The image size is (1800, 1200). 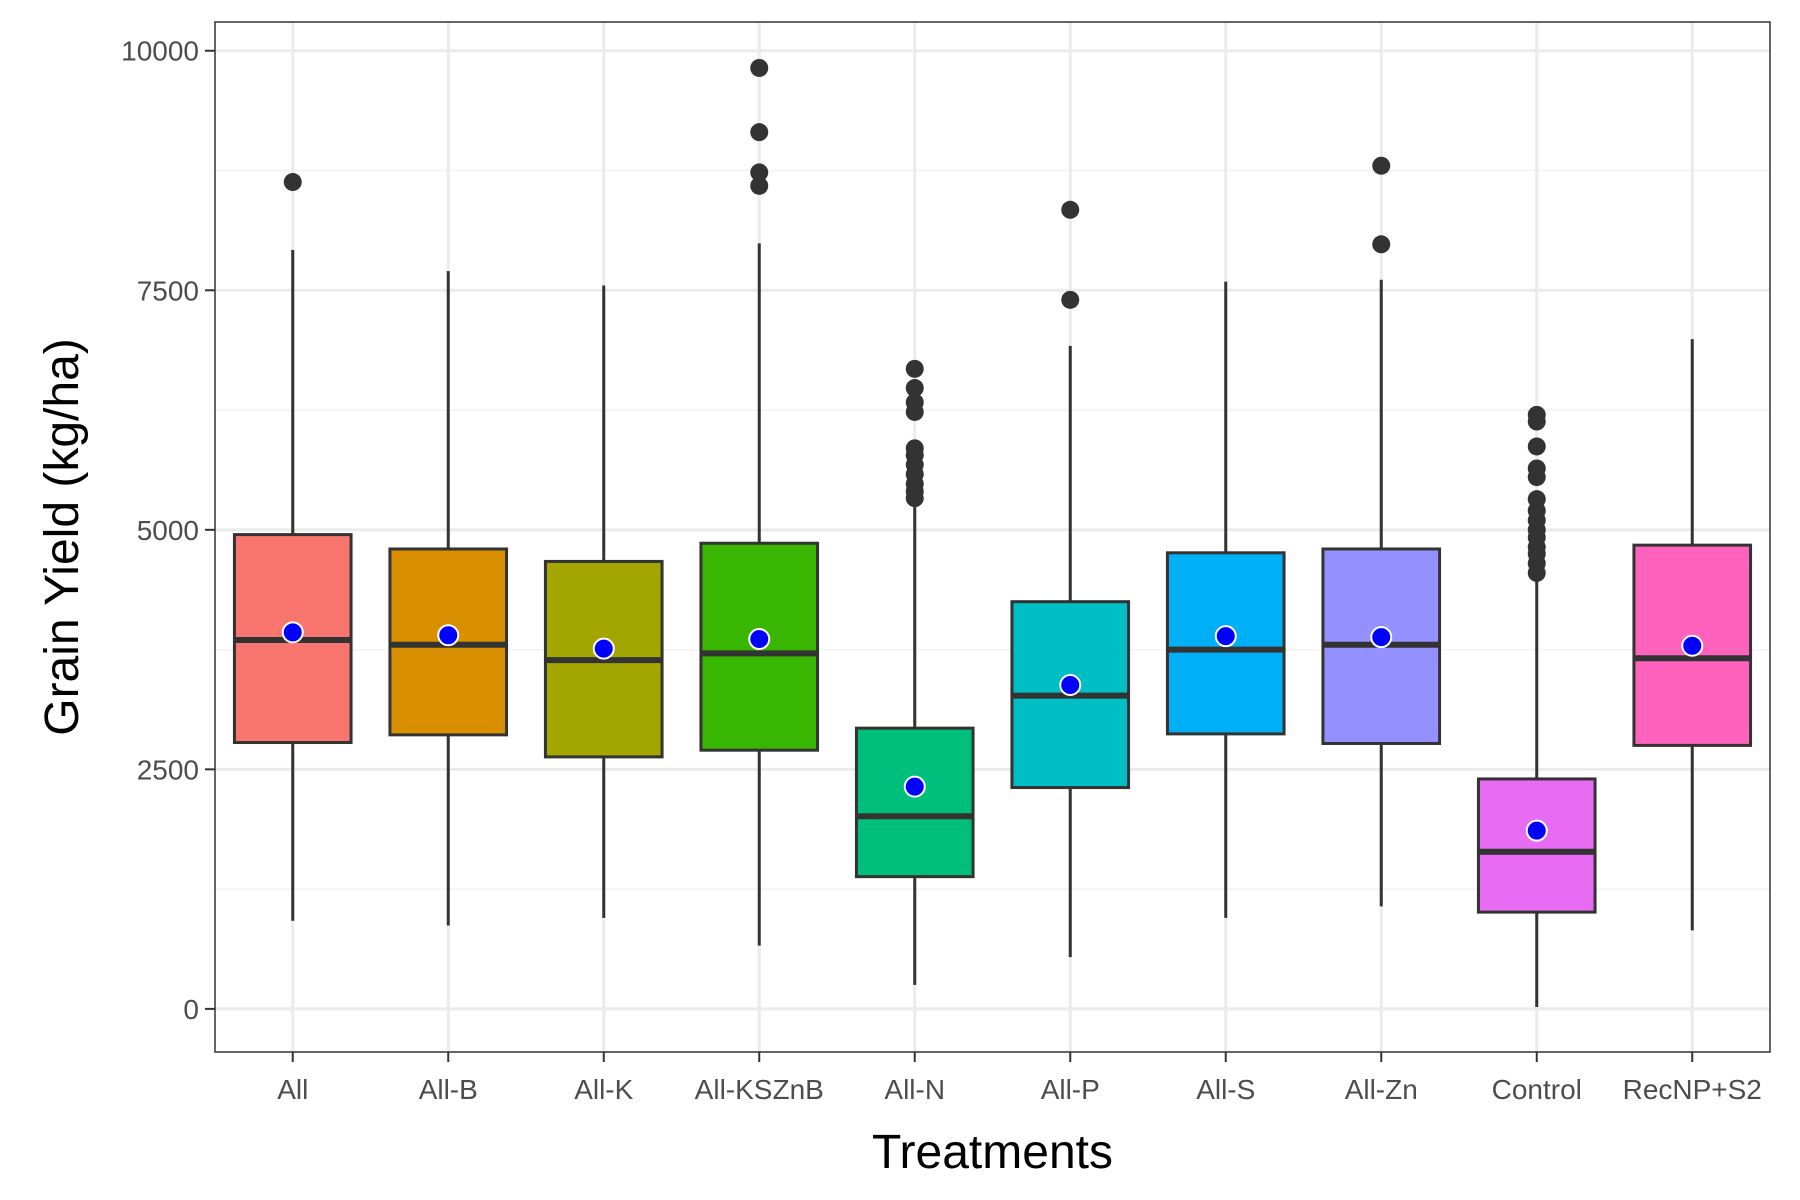 I want to click on y-tick-label: 5000, so click(x=168, y=530).